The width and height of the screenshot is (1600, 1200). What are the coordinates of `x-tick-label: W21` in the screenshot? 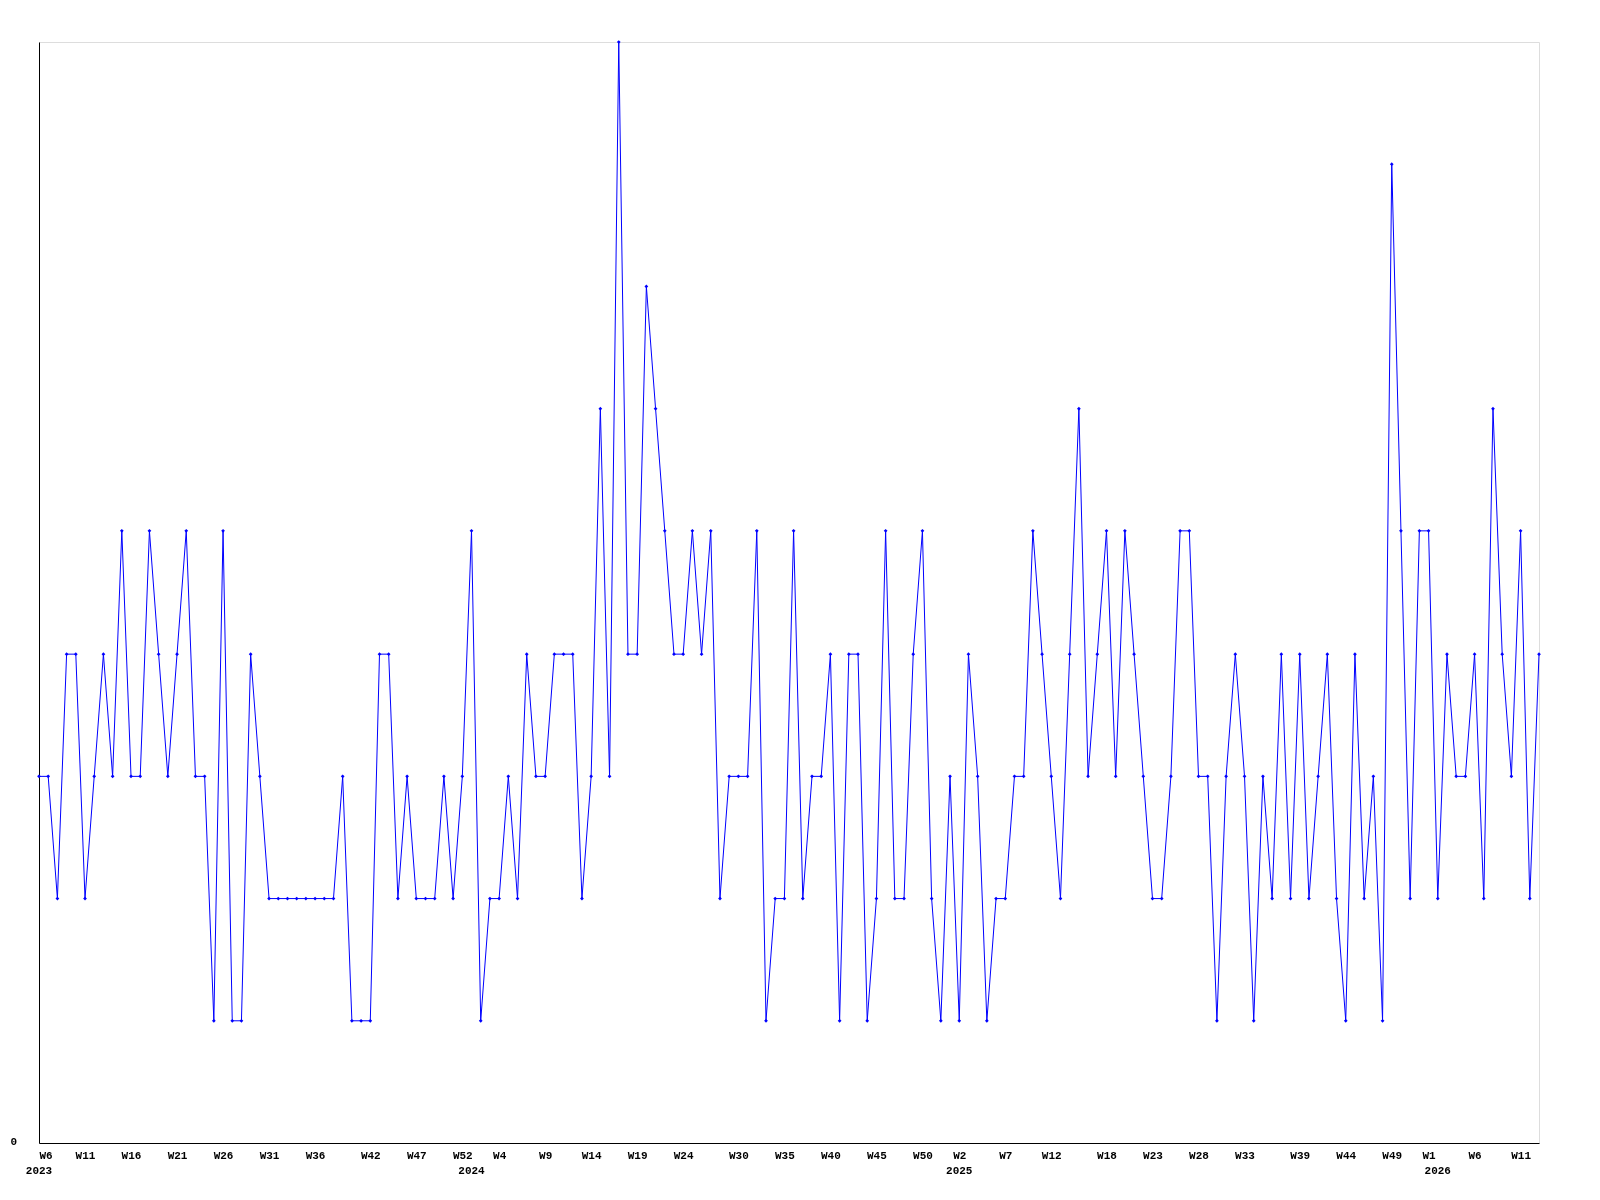 It's located at (177, 1155).